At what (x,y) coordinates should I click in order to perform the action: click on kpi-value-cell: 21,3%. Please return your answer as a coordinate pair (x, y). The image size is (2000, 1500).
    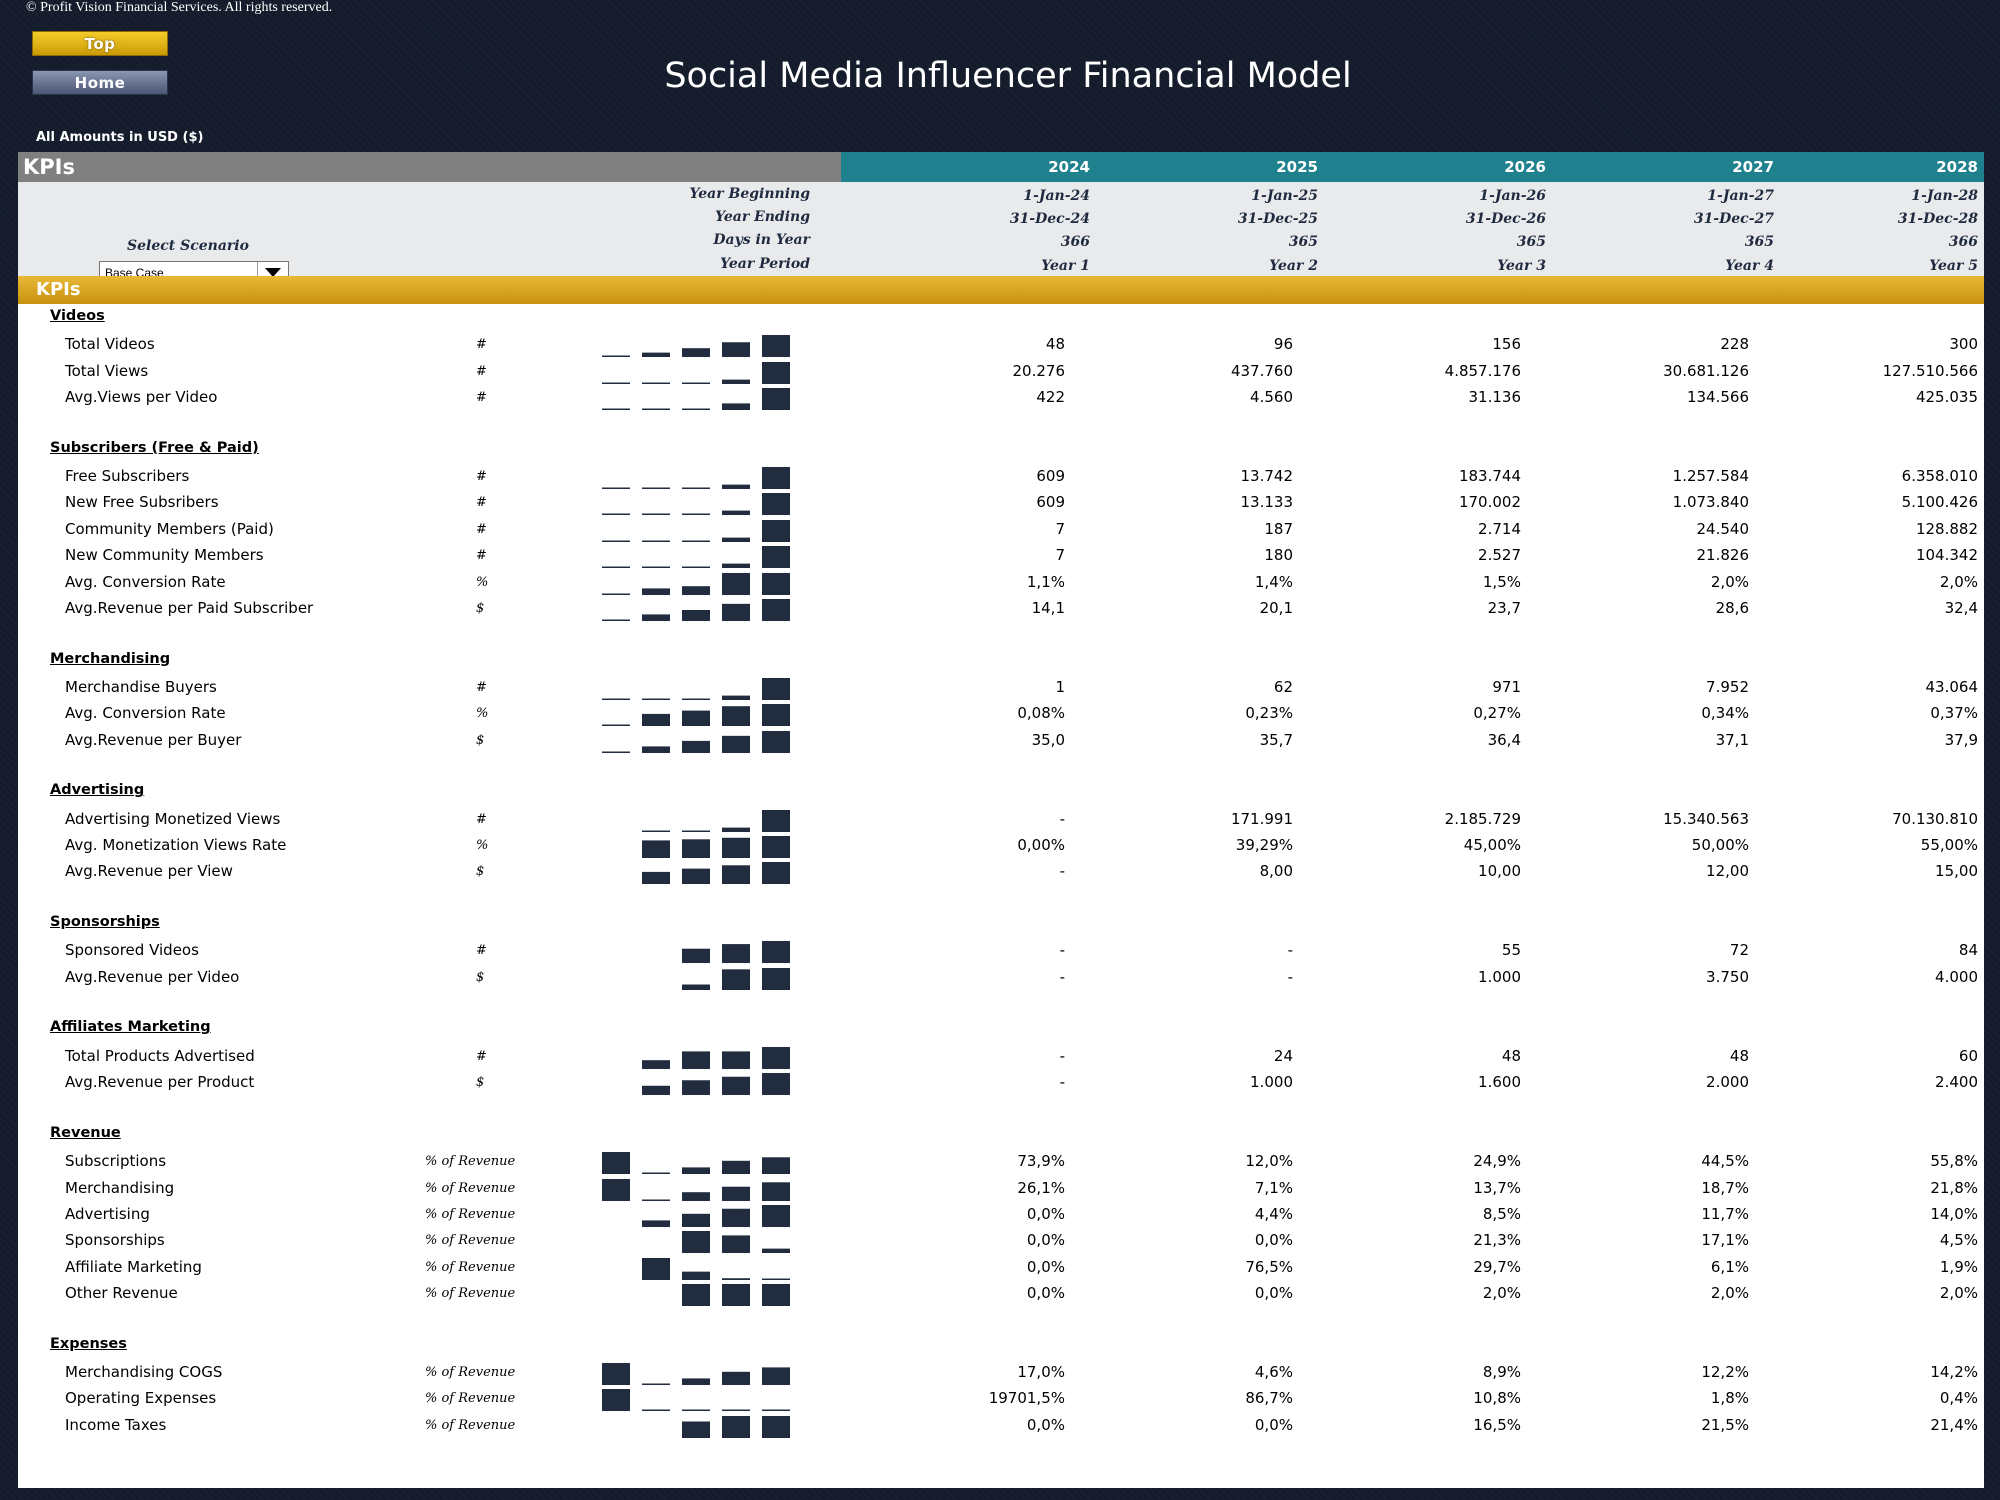
    Looking at the image, I should click on (1497, 1240).